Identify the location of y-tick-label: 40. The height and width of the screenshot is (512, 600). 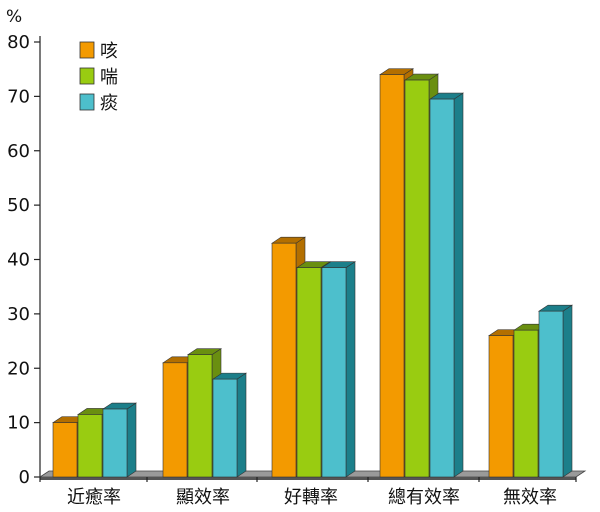
(18, 260).